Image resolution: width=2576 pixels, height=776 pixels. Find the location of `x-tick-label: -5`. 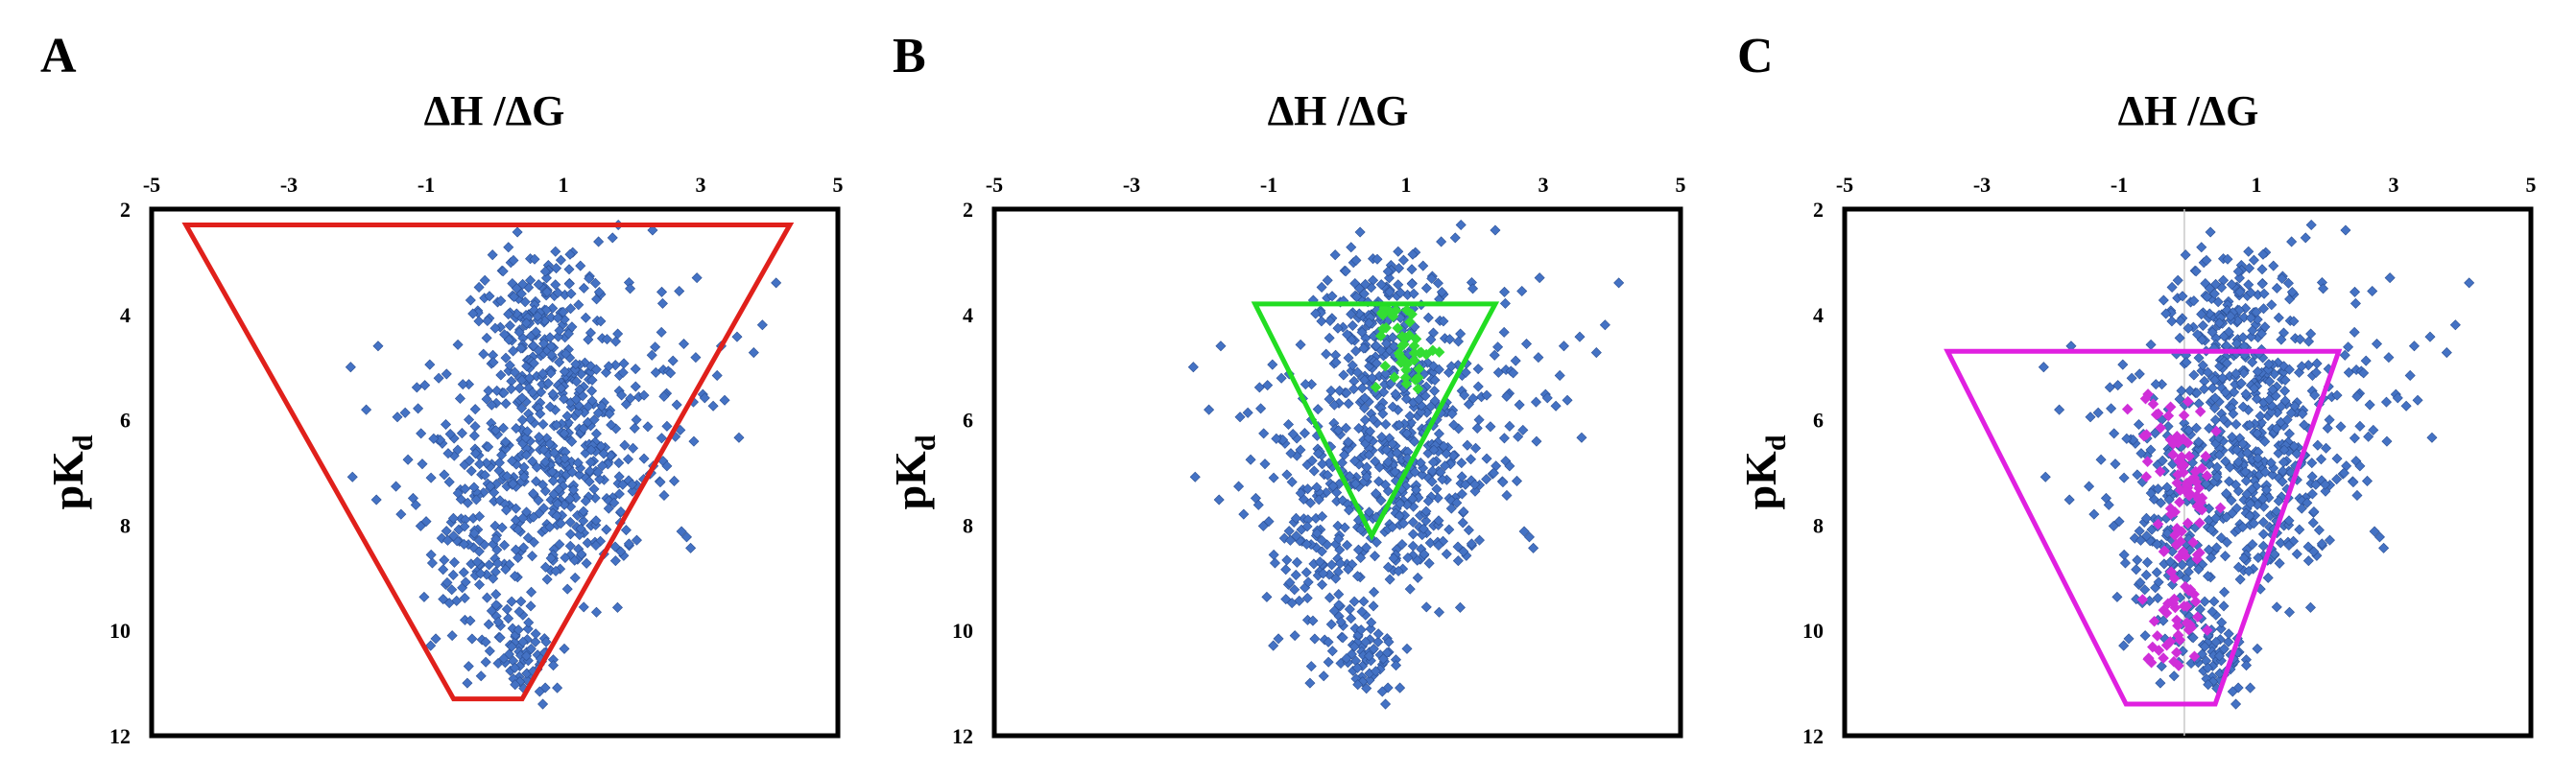

x-tick-label: -5 is located at coordinates (994, 185).